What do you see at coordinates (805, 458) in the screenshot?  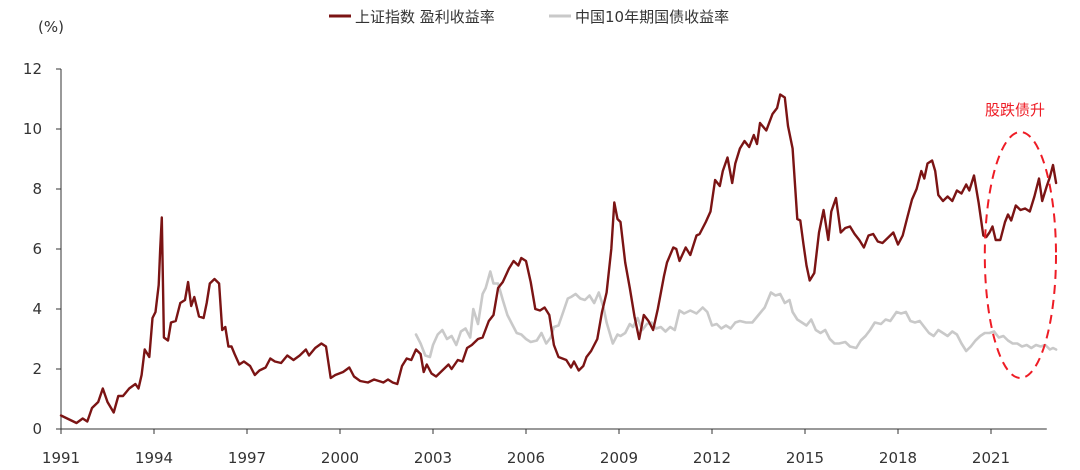 I see `x-tick-label: 2015` at bounding box center [805, 458].